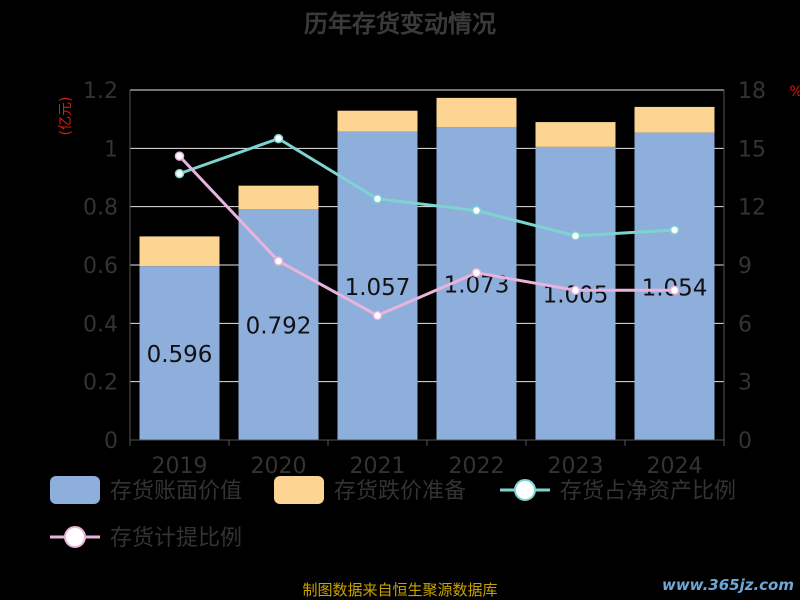  What do you see at coordinates (745, 383) in the screenshot?
I see `y-right-tick-label: 3` at bounding box center [745, 383].